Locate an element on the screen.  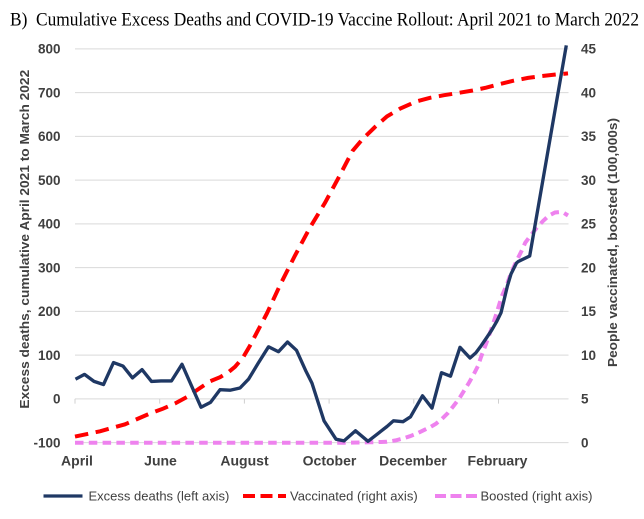
svg-text: 25 is located at coordinates (589, 224).